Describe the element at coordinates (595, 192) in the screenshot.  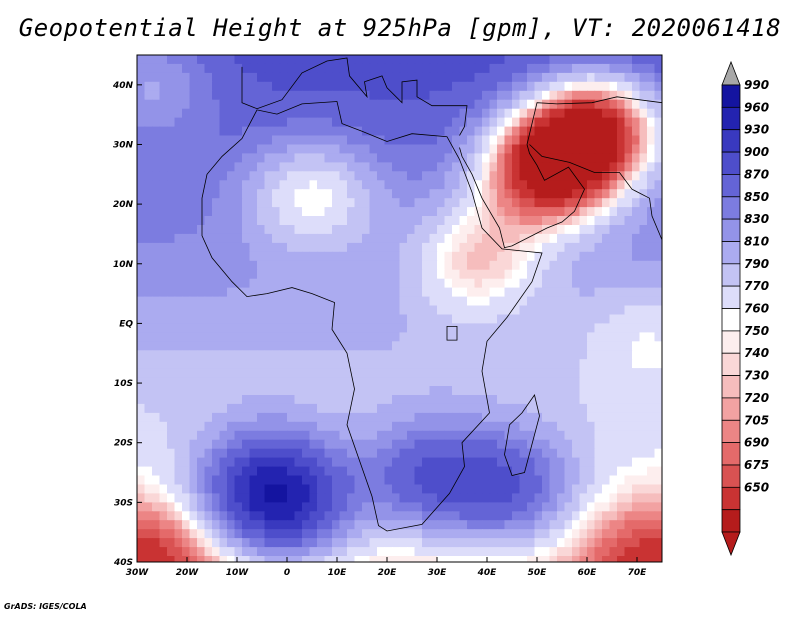
I see `iran-coastline` at that location.